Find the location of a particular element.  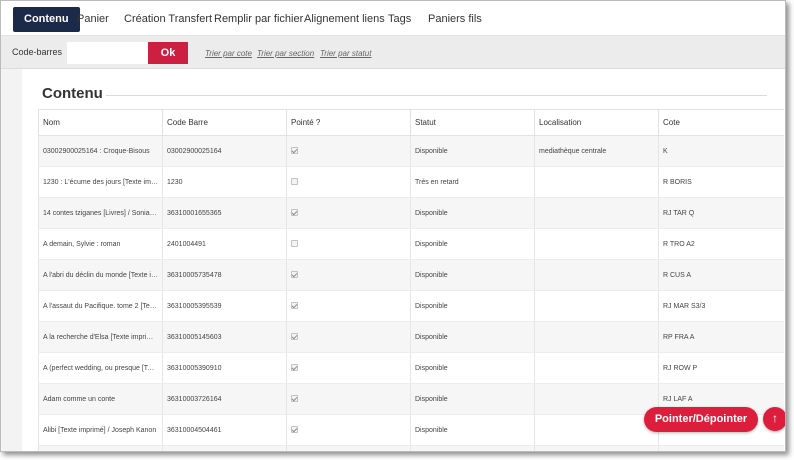

tab-panier: Panier is located at coordinates (93, 19).